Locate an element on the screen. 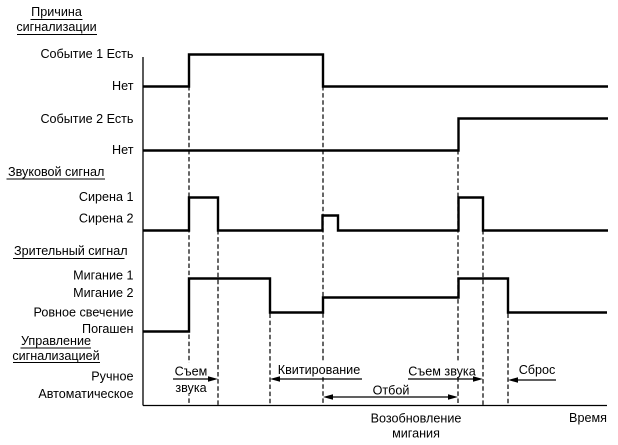 The width and height of the screenshot is (618, 445). svg-text: Звуковой сигнал is located at coordinates (56, 172).